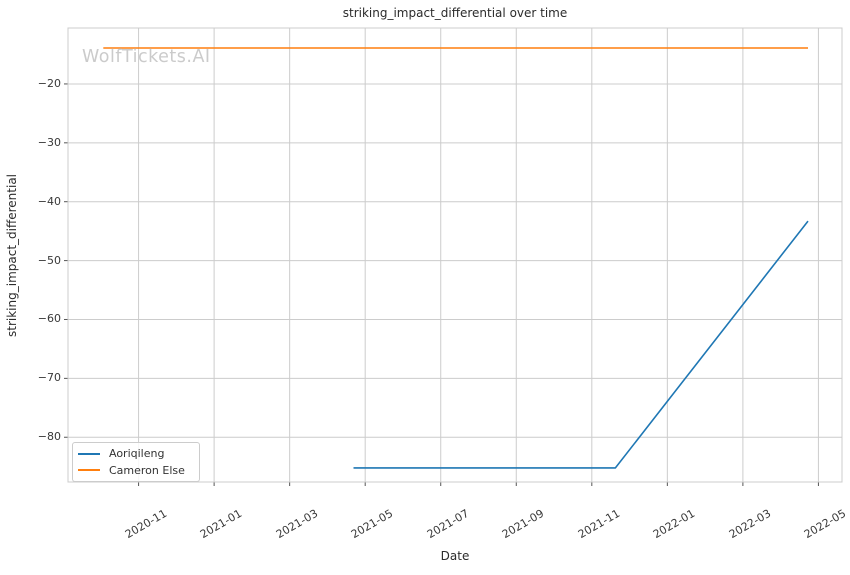 This screenshot has width=850, height=575. Describe the element at coordinates (49, 260) in the screenshot. I see `y-tick-label: −50` at that location.